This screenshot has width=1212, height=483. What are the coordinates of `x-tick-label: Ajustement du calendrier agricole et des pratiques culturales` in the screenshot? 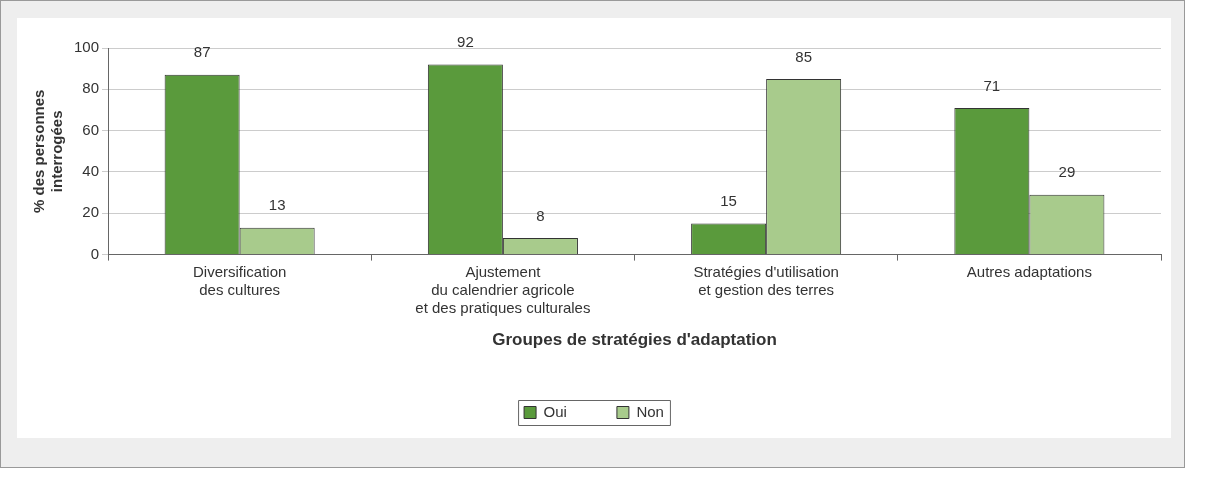 It's located at (503, 289).